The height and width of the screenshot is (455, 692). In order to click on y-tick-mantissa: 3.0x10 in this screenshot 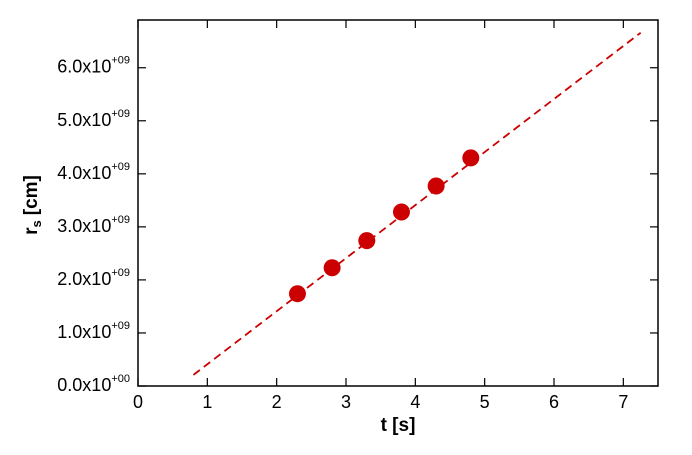, I will do `click(84, 226)`.